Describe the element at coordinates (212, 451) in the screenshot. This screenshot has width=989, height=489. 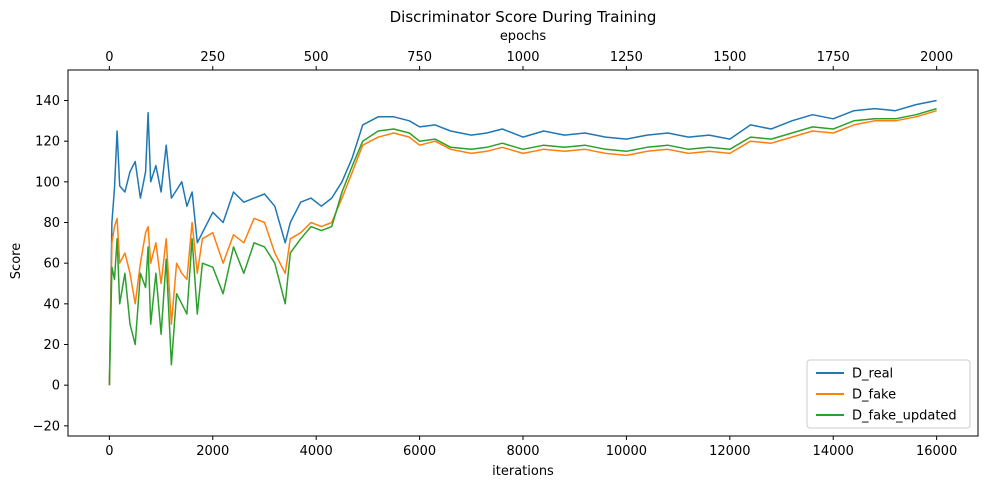
I see `x-tick-label: 2000` at that location.